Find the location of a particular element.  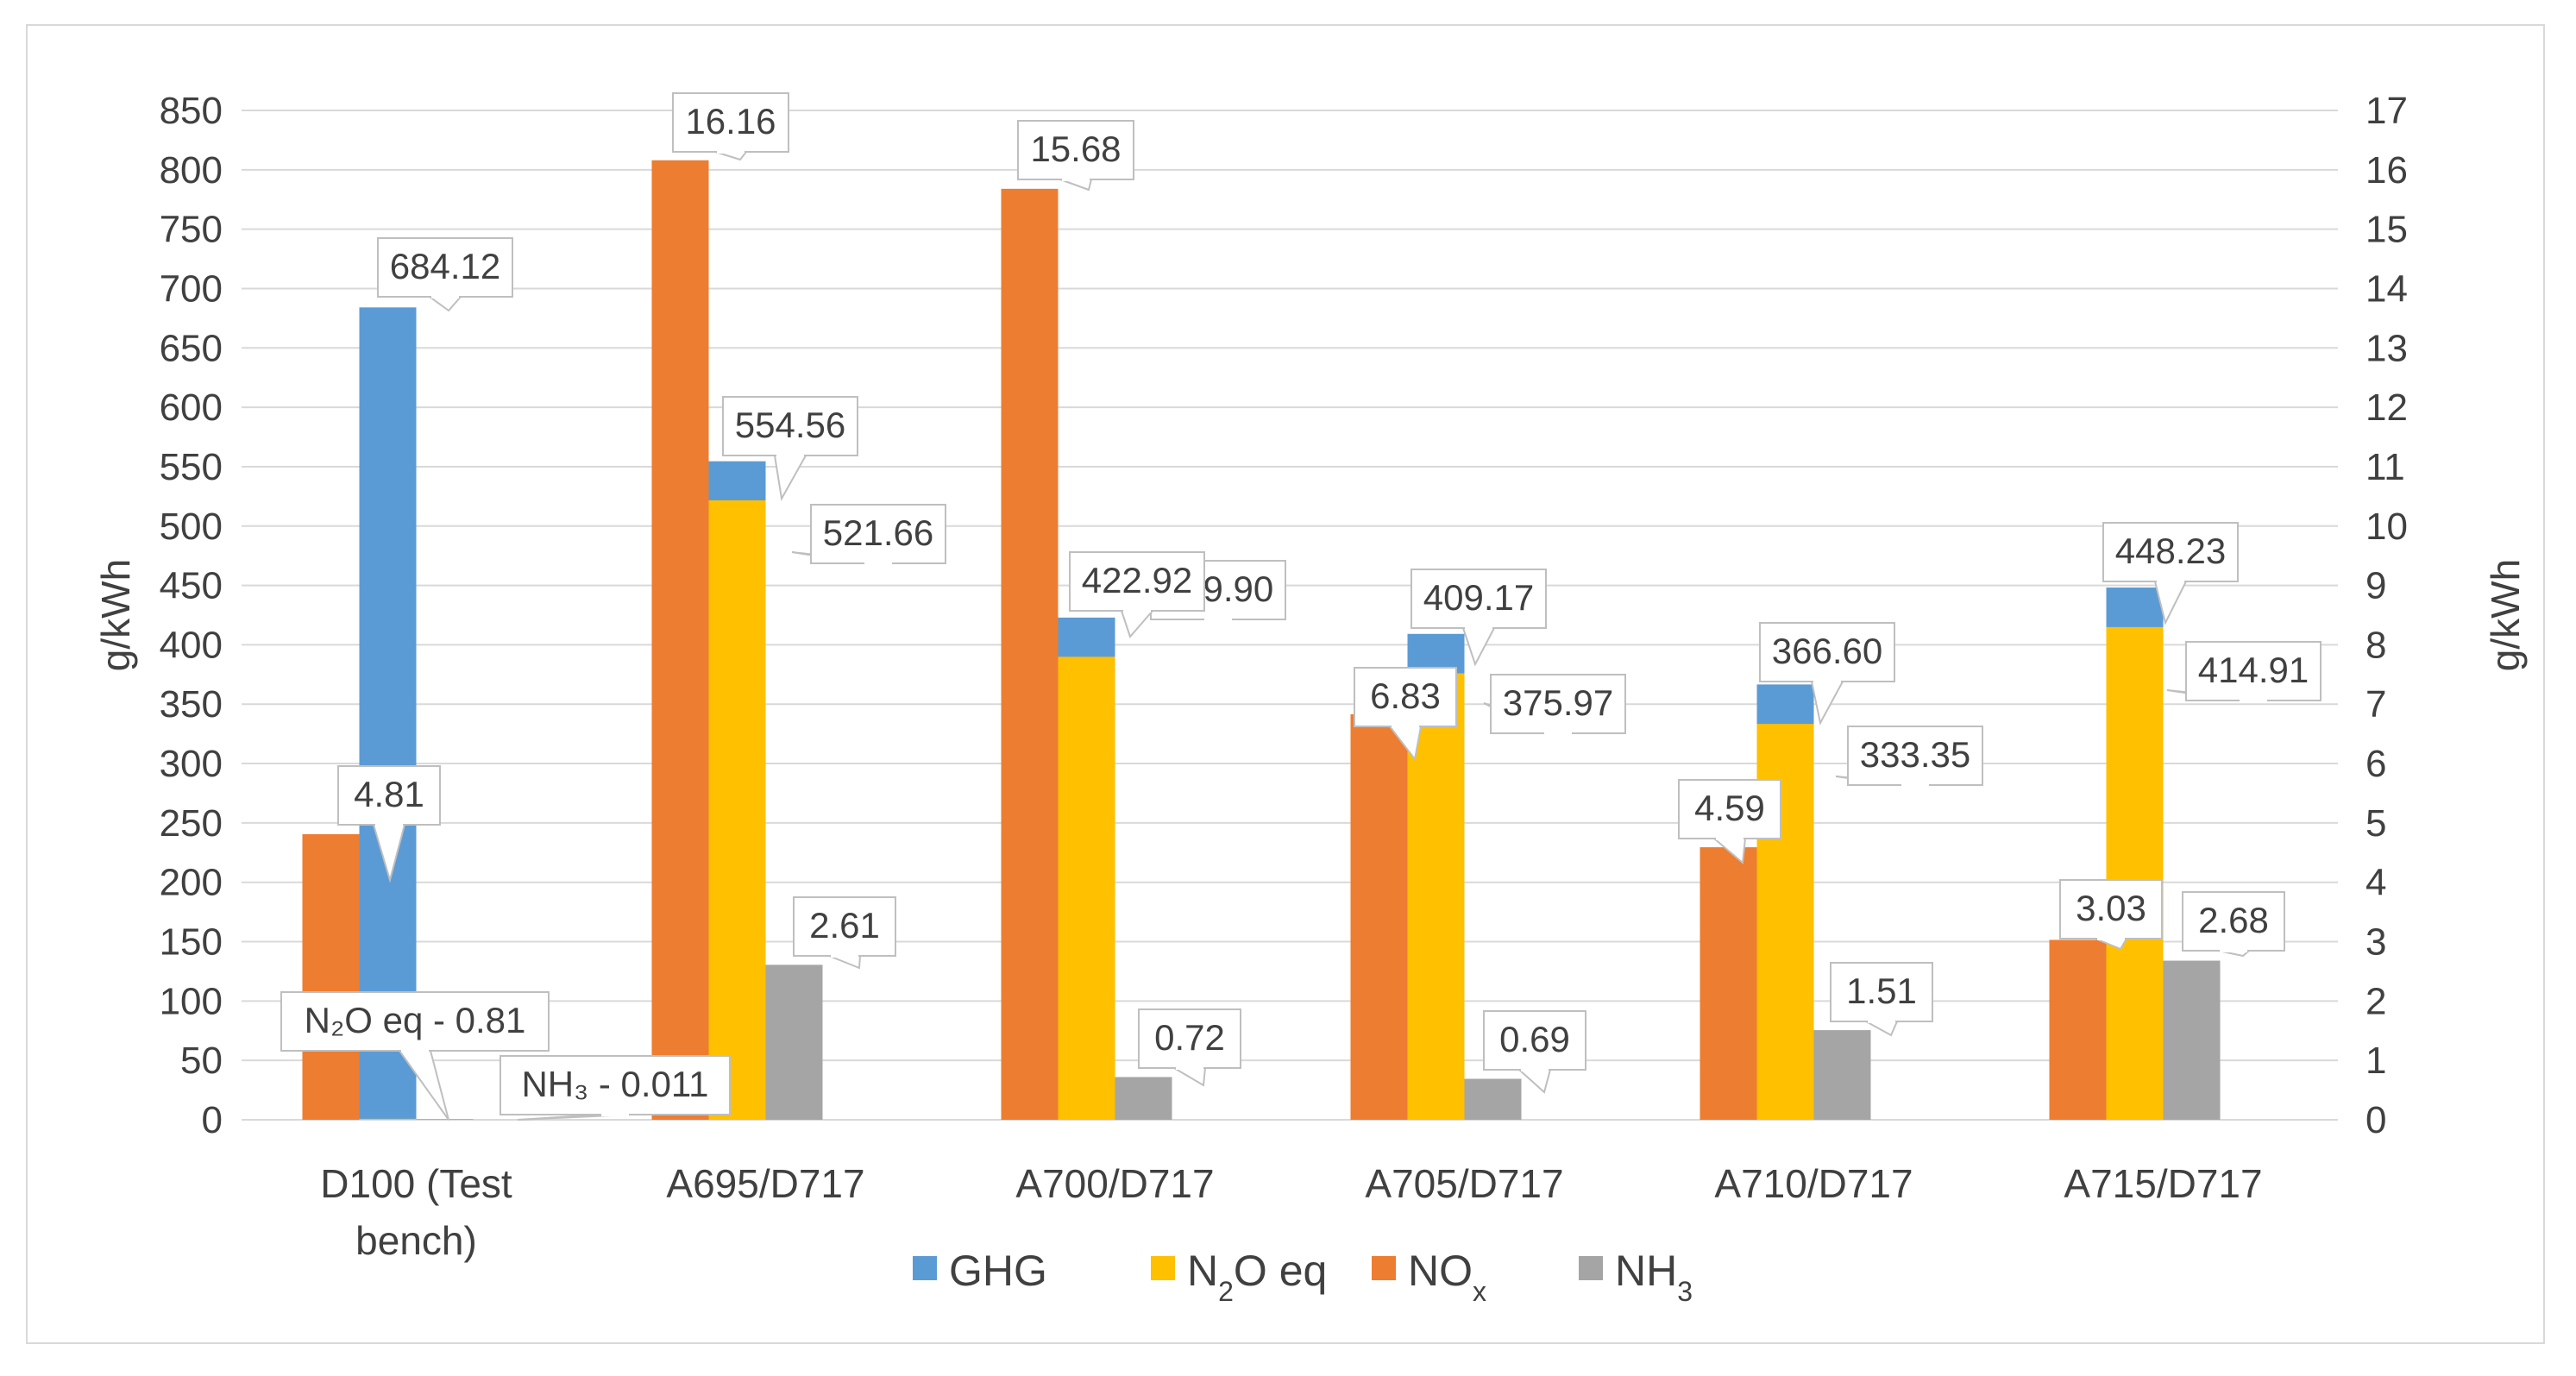

legend-label-nox: NOx is located at coordinates (1447, 1277).